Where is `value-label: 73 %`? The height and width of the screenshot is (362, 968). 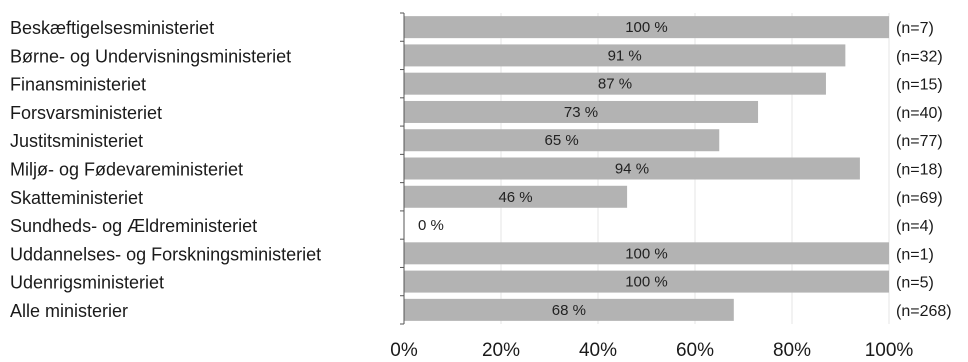 value-label: 73 % is located at coordinates (581, 112).